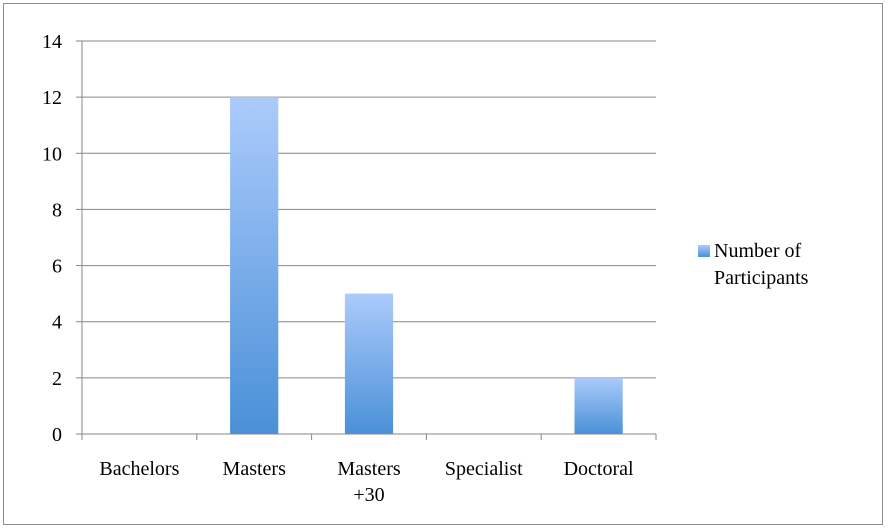 This screenshot has height=529, width=888. What do you see at coordinates (52, 98) in the screenshot?
I see `y-tick-label: 12` at bounding box center [52, 98].